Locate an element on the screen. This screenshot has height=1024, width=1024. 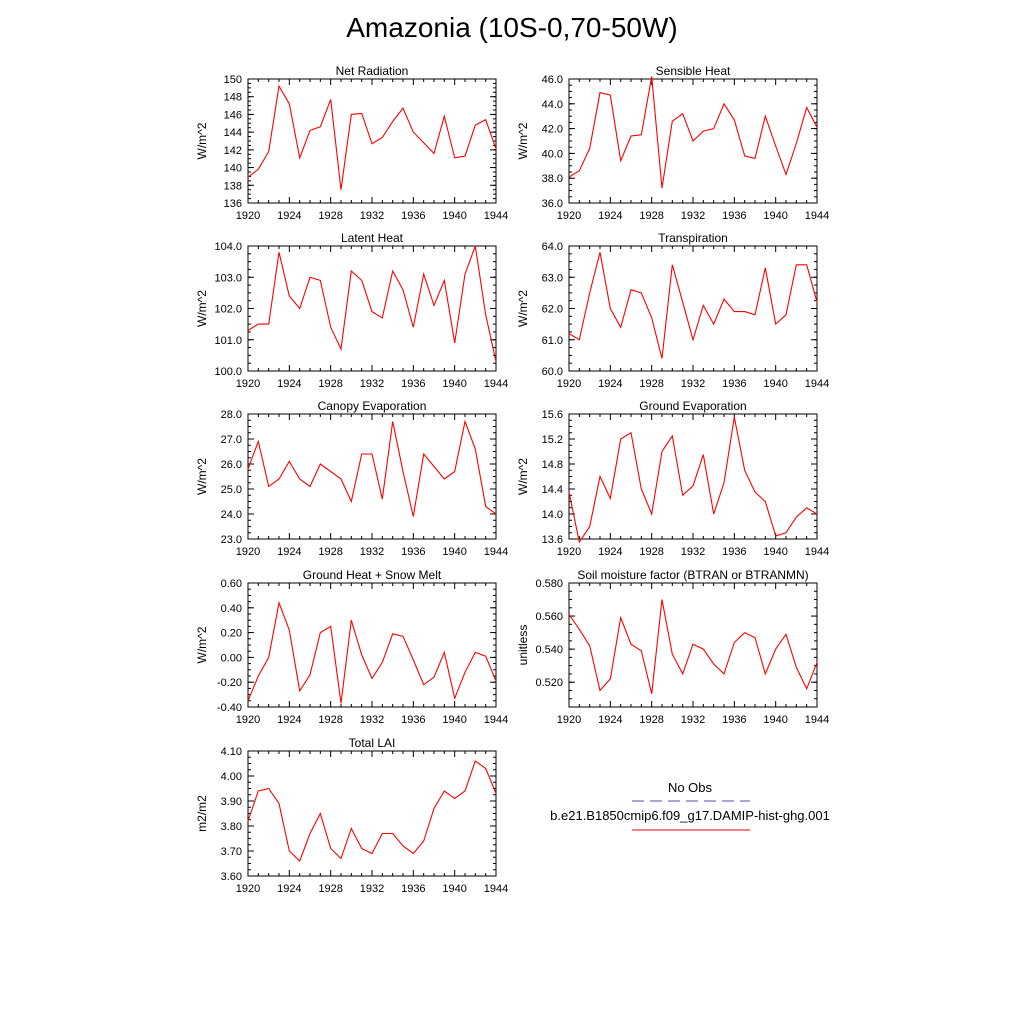
y-tick-label: 40.0 is located at coordinates (552, 154).